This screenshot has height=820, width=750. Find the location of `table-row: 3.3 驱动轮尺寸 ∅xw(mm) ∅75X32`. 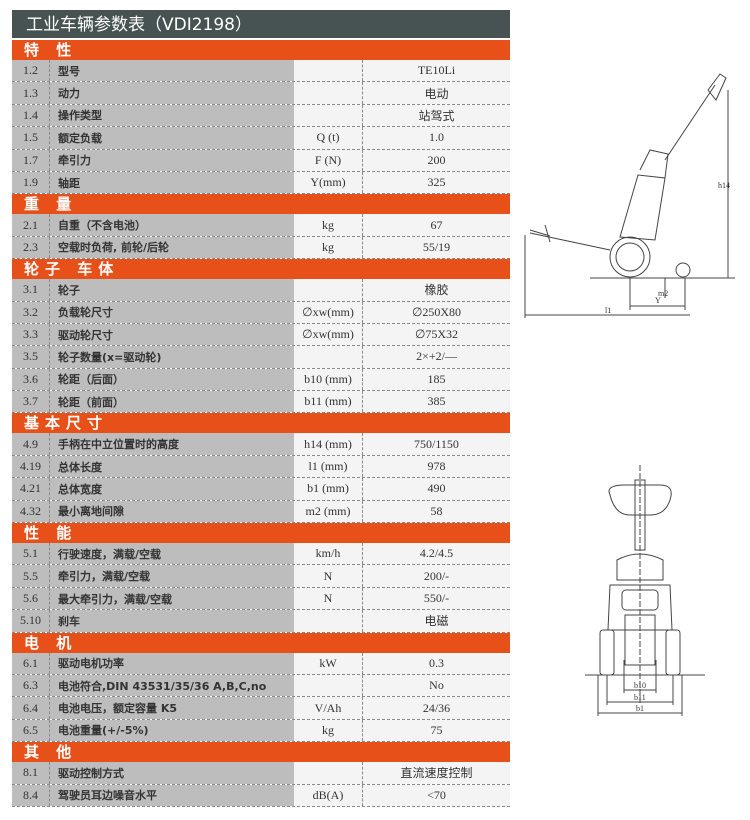

table-row: 3.3 驱动轮尺寸 ∅xw(mm) ∅75X32 is located at coordinates (261, 335).